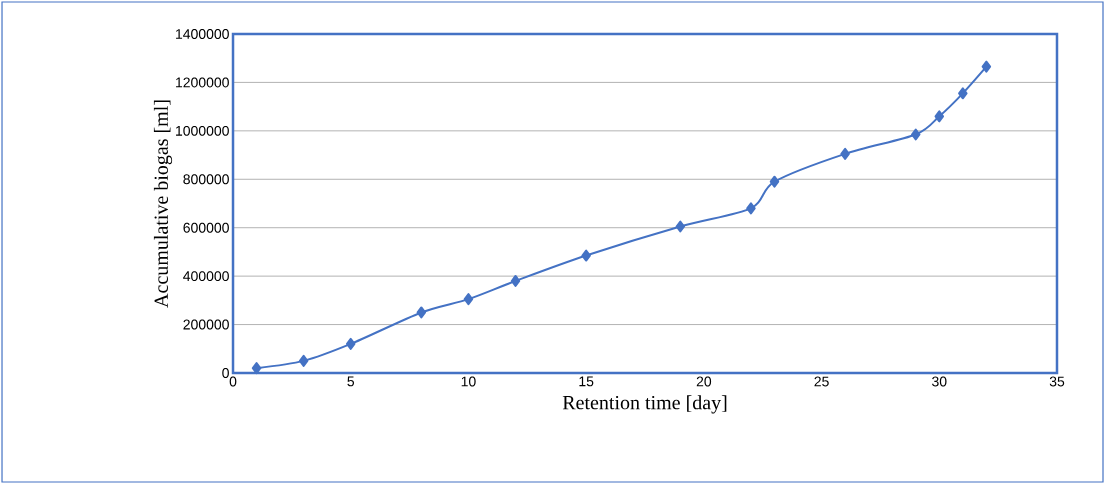  I want to click on x-tick-label: 0, so click(233, 381).